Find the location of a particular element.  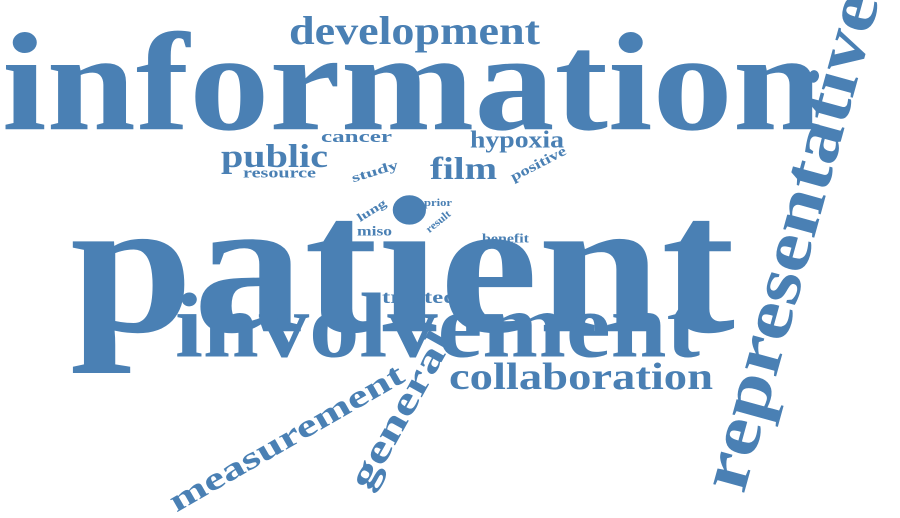

word-resource: resource is located at coordinates (279, 173).